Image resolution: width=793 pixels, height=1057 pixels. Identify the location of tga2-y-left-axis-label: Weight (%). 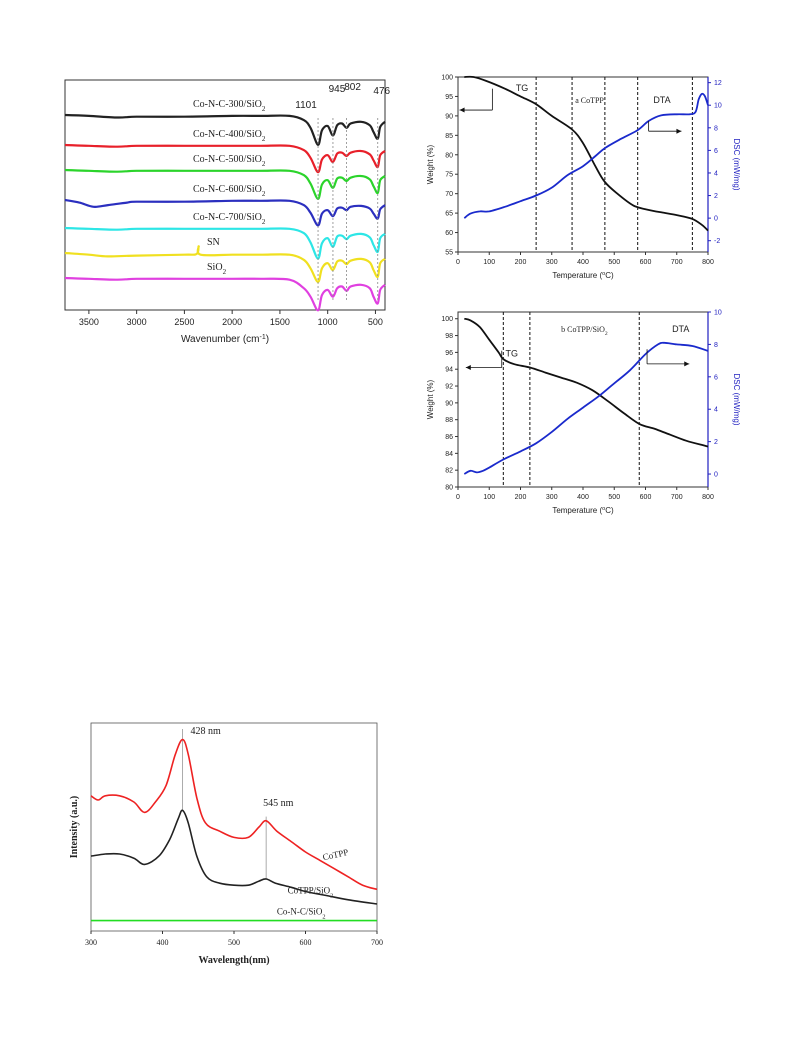
(430, 399).